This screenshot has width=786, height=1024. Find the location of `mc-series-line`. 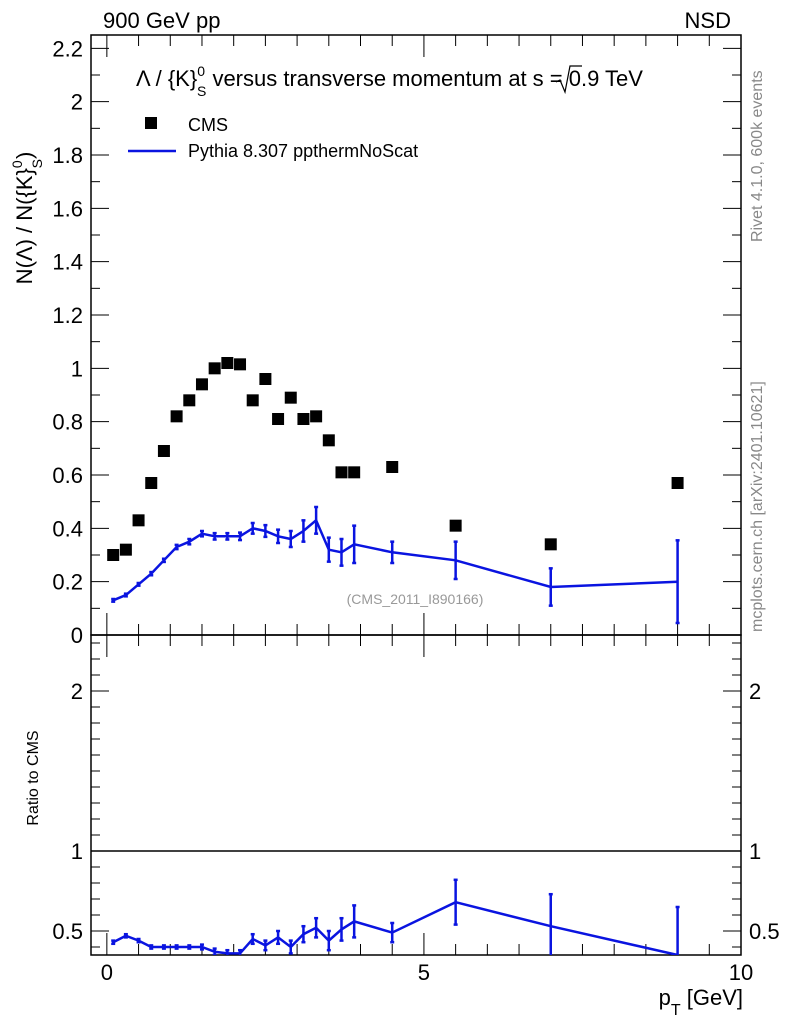

mc-series-line is located at coordinates (395, 560).